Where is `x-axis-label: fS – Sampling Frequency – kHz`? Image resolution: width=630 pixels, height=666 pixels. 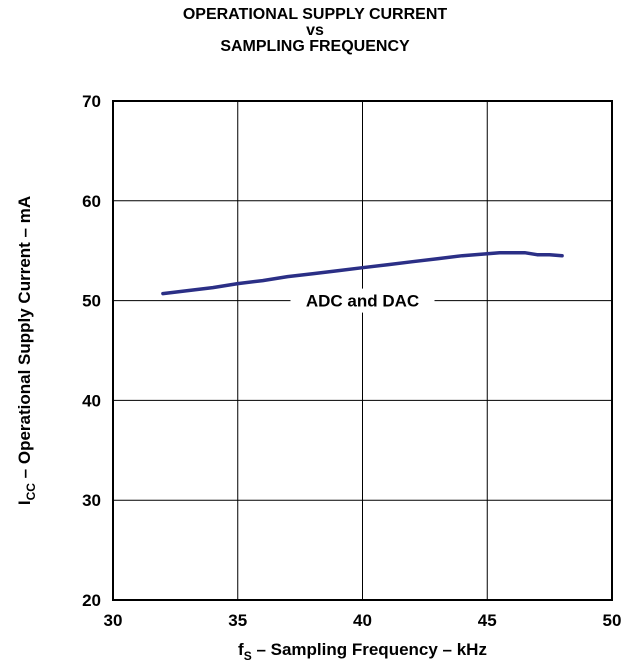
x-axis-label: fS – Sampling Frequency – kHz is located at coordinates (362, 651).